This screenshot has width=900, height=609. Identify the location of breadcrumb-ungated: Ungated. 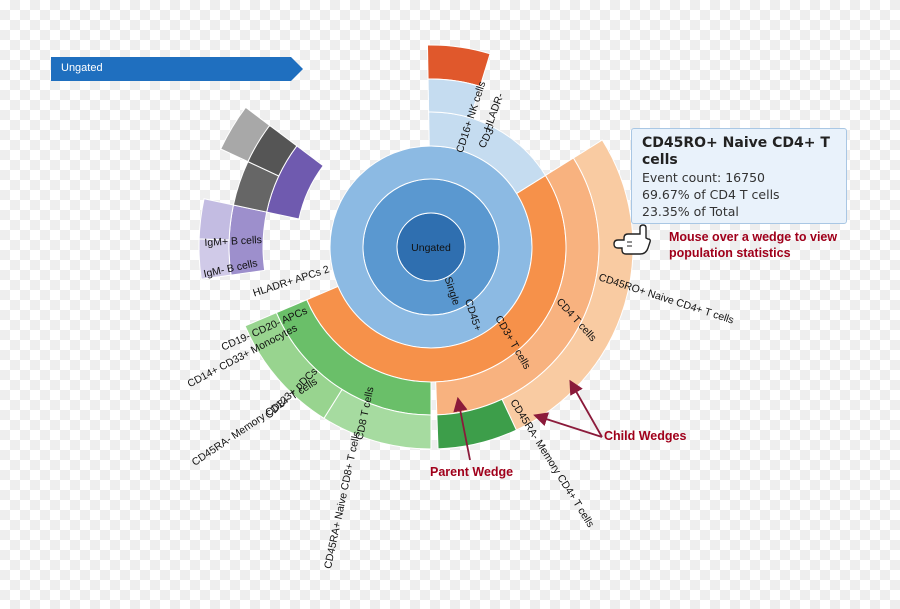
(177, 69).